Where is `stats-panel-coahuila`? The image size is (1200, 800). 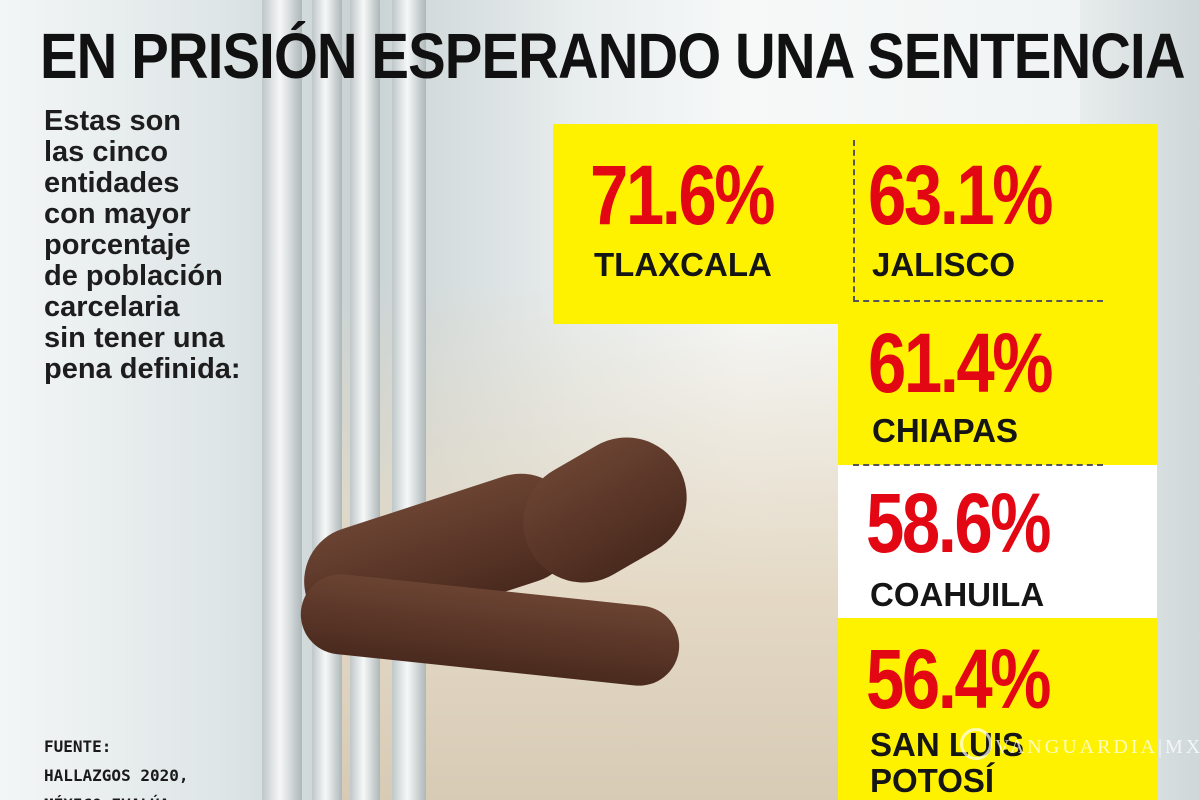
stats-panel-coahuila is located at coordinates (997, 541).